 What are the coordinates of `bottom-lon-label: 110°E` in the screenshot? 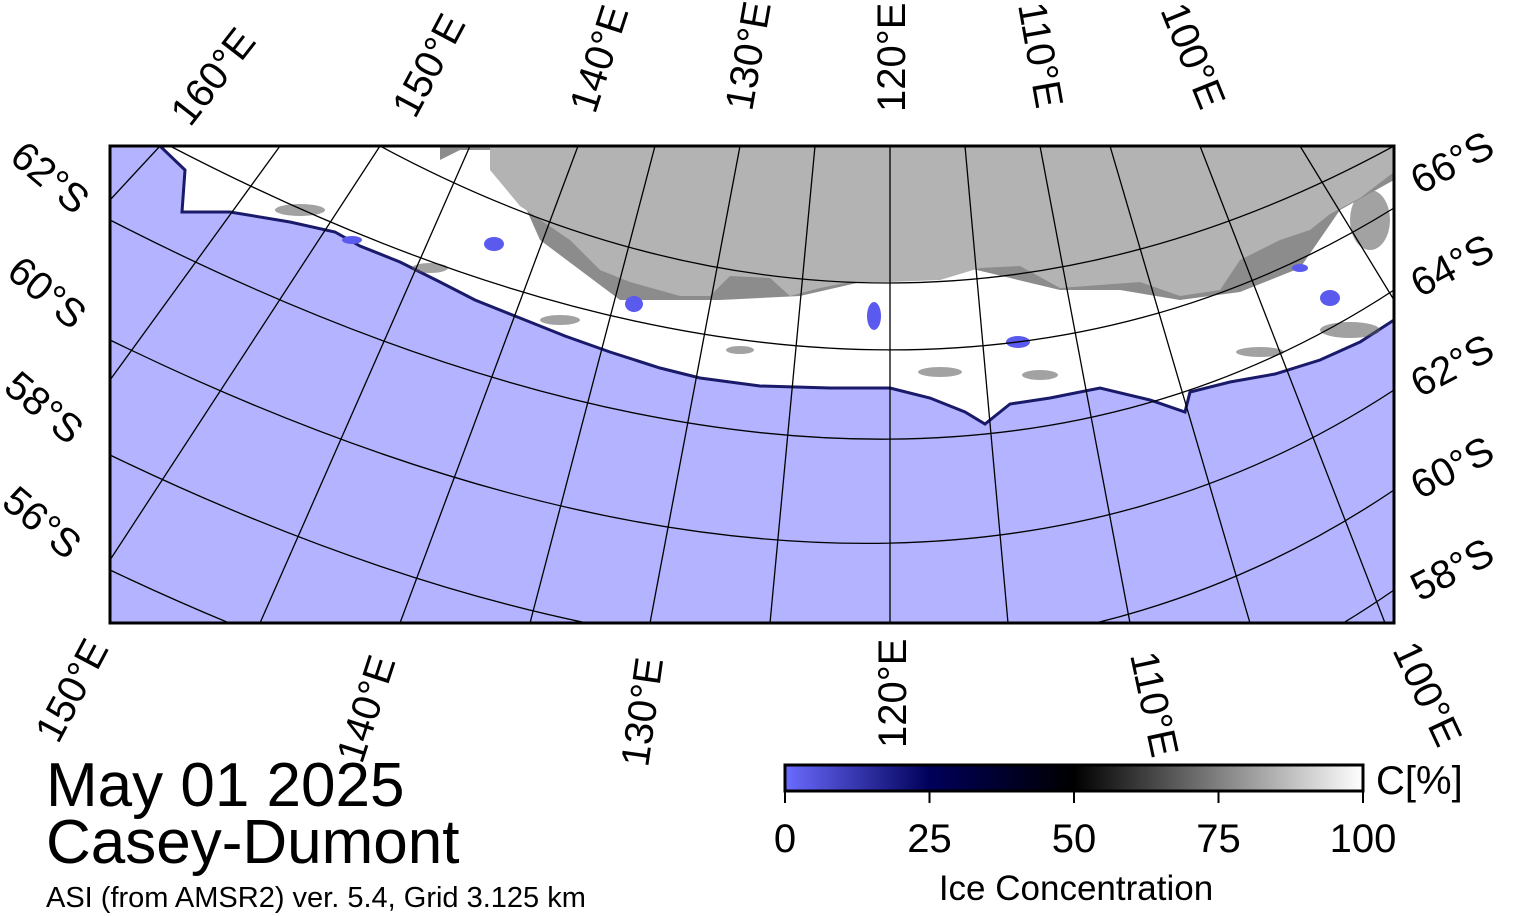 It's located at (1153, 704).